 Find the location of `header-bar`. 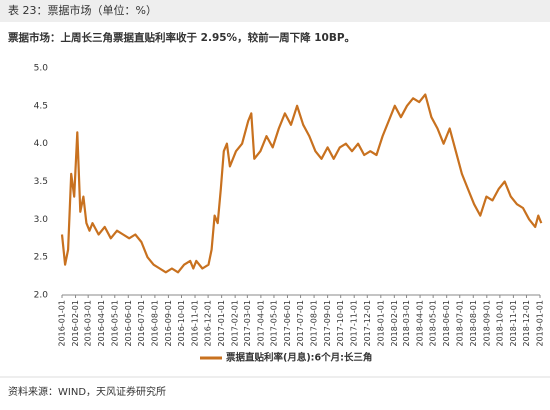

header-bar is located at coordinates (275, 11).